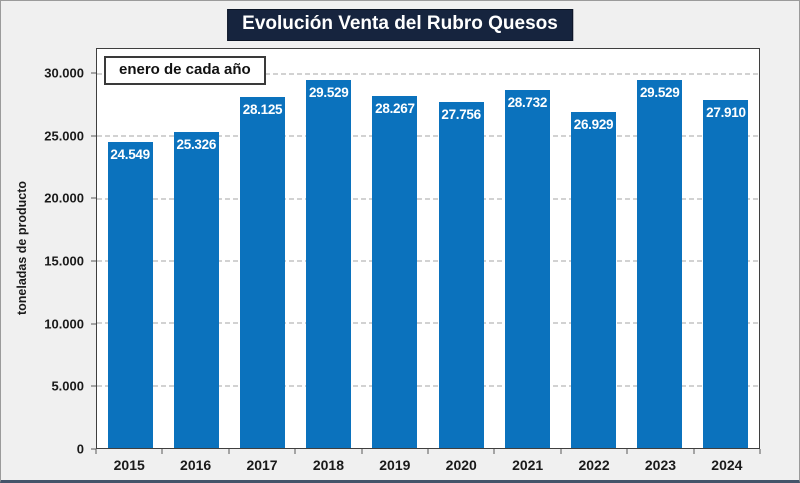 The image size is (800, 483). Describe the element at coordinates (130, 154) in the screenshot. I see `bar-value-label: 24.549` at that location.